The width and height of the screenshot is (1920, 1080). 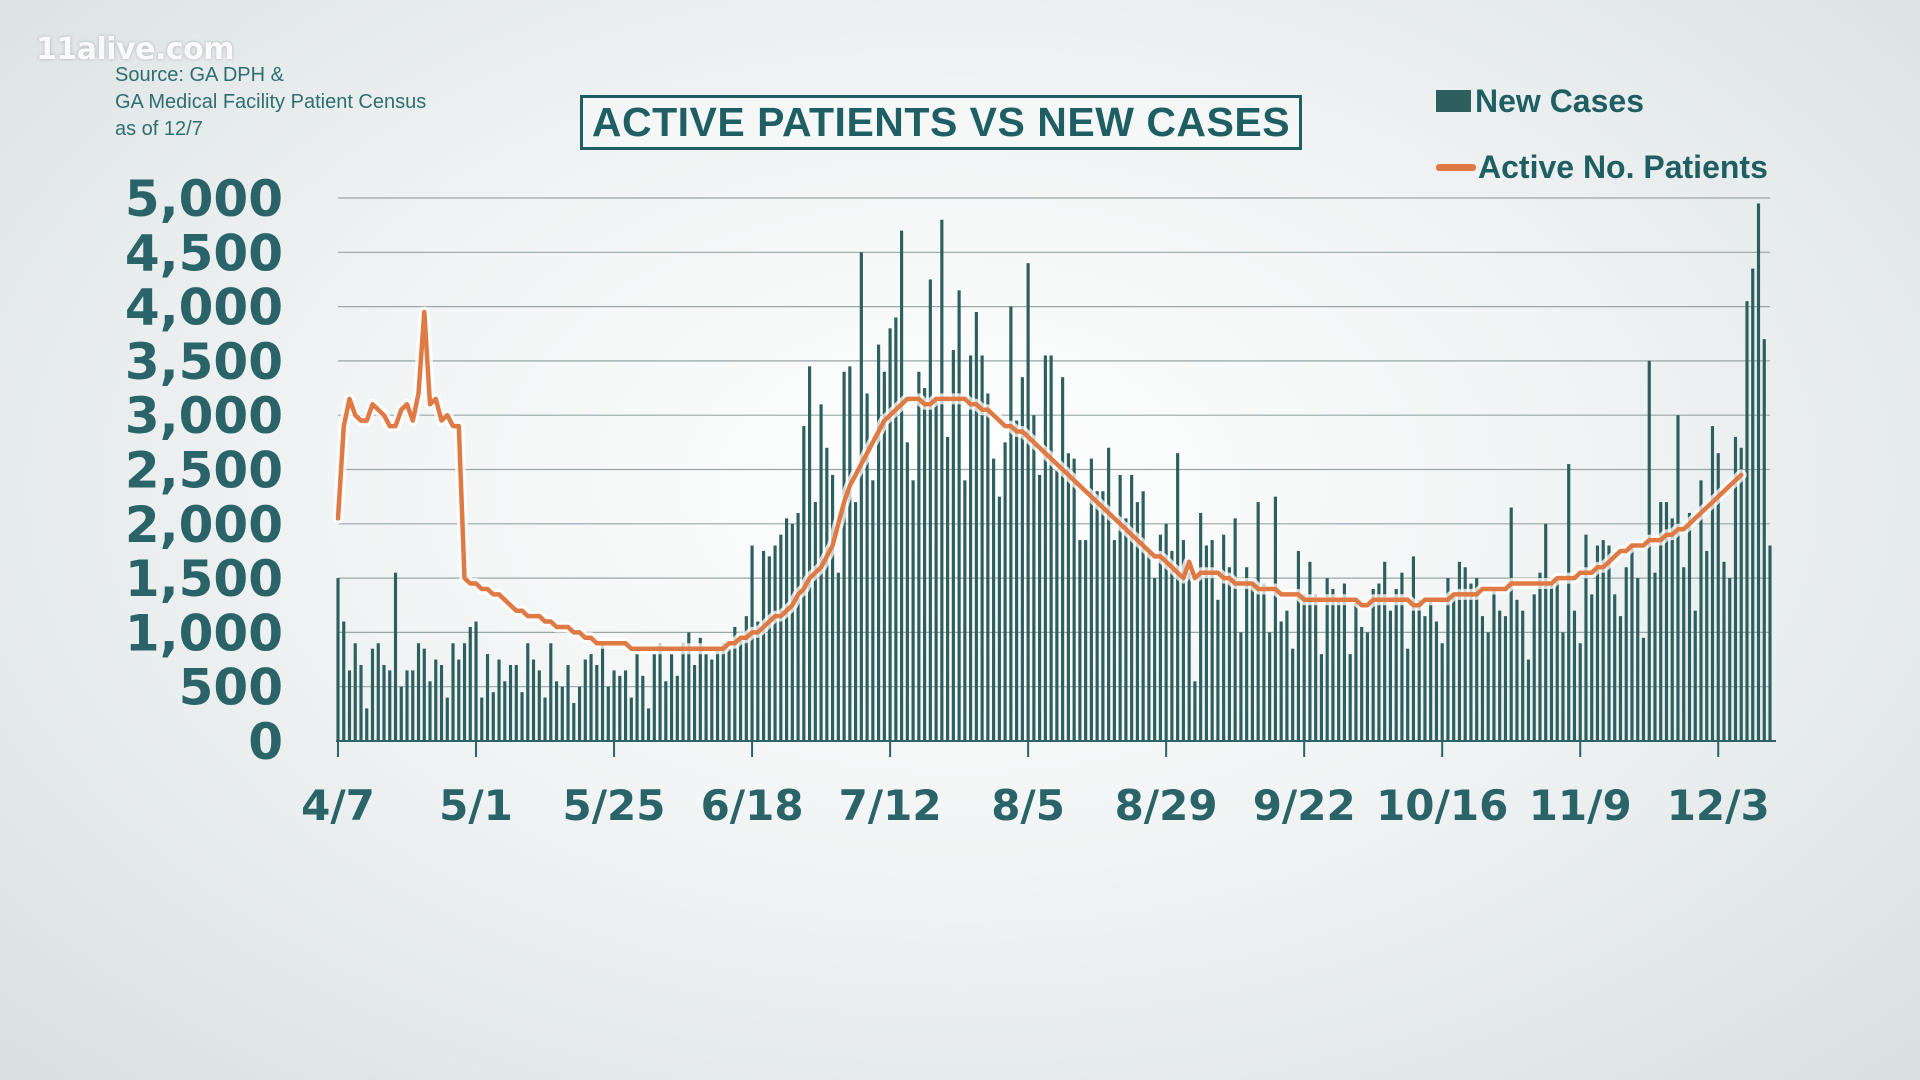 What do you see at coordinates (1602, 167) in the screenshot?
I see `legend-item-active-patients: Active No. Patients` at bounding box center [1602, 167].